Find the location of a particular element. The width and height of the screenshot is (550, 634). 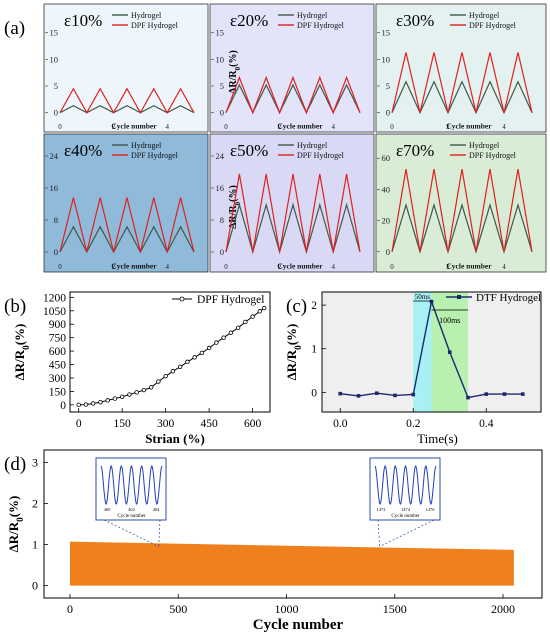

x-tick-label: 1000 is located at coordinates (287, 609).